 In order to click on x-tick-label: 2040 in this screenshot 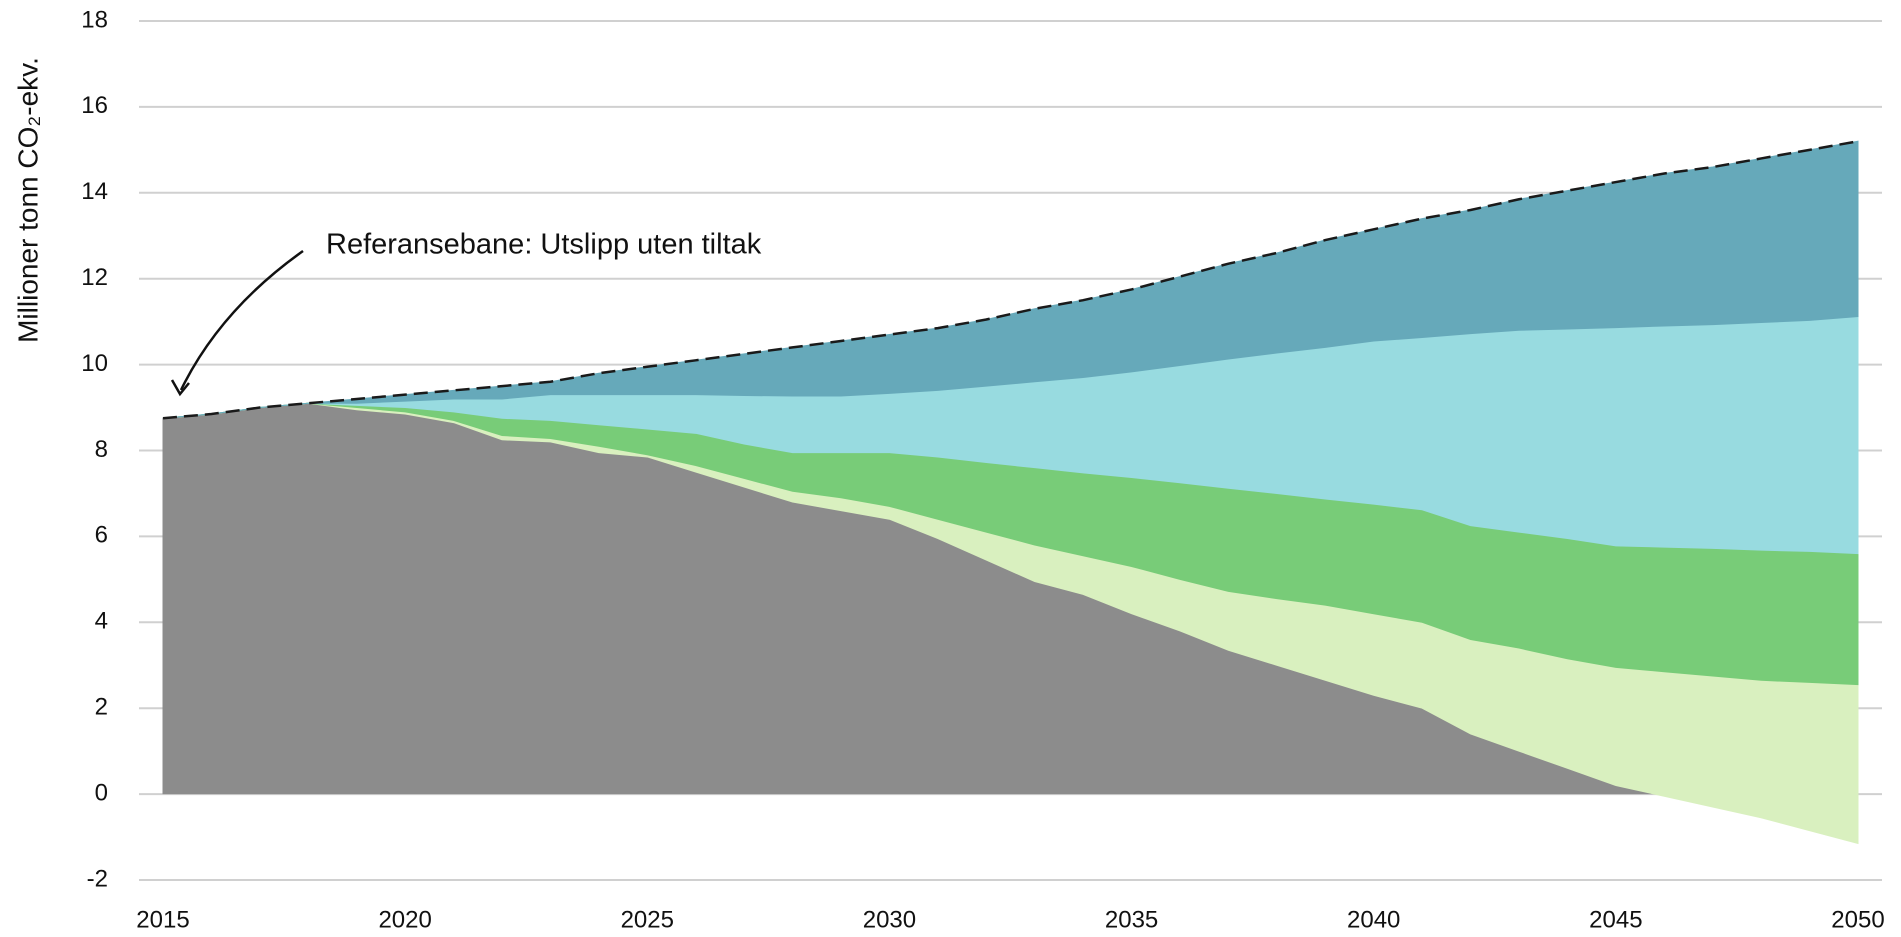, I will do `click(1373, 919)`.